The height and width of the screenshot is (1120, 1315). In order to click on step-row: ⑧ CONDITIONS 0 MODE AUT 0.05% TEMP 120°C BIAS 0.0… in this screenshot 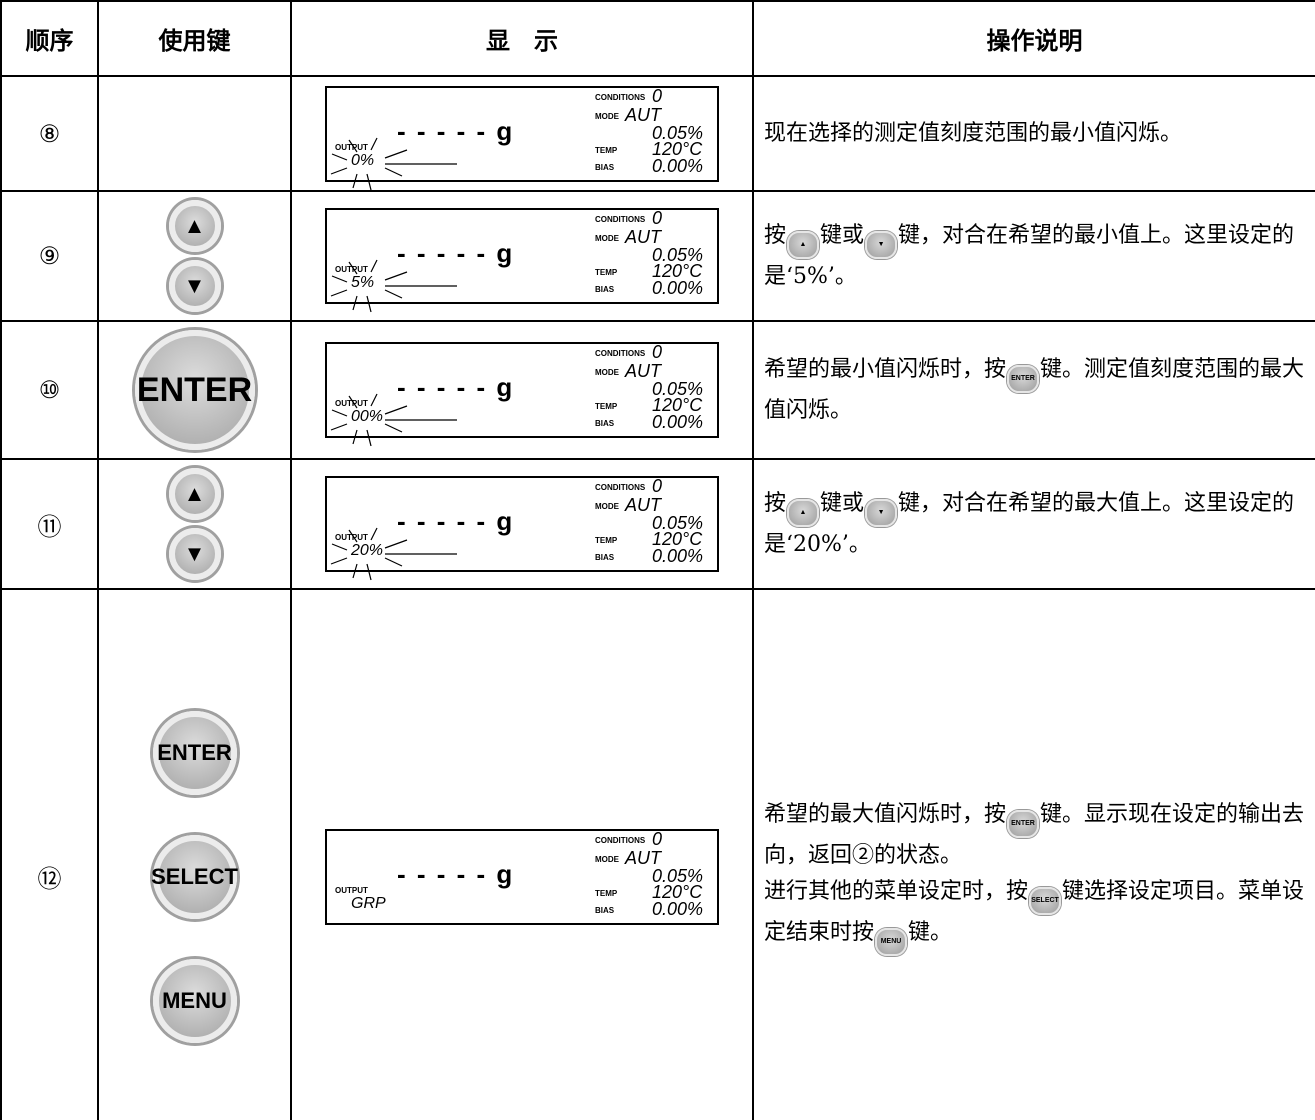, I will do `click(657, 133)`.